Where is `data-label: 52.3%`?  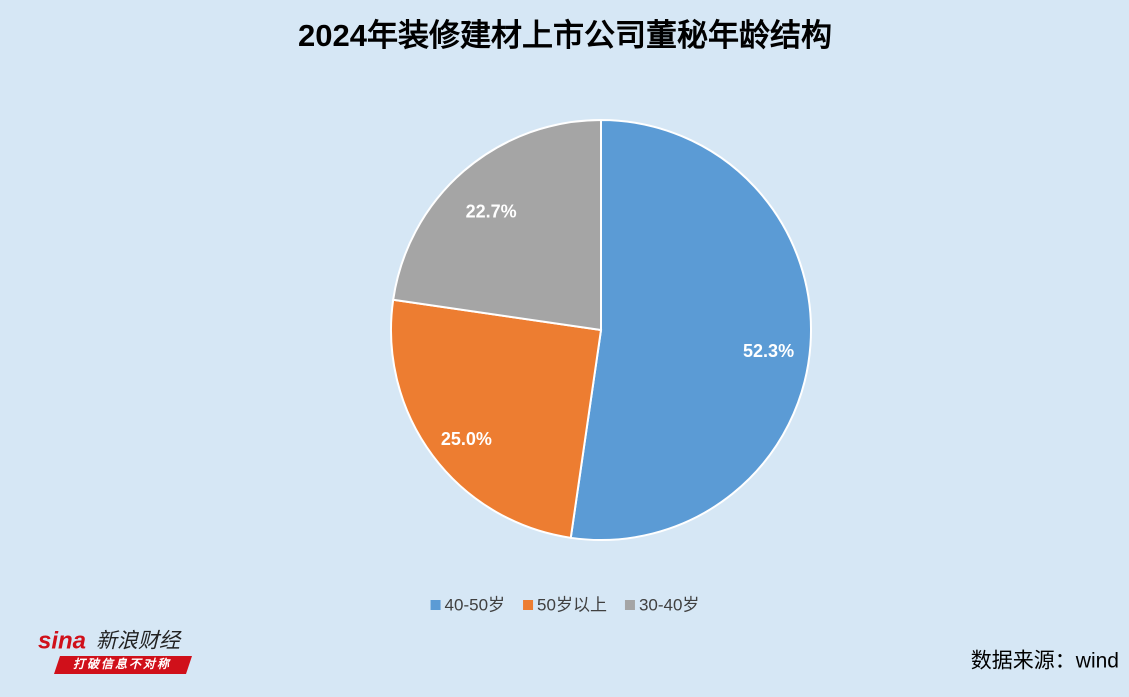 data-label: 52.3% is located at coordinates (768, 351).